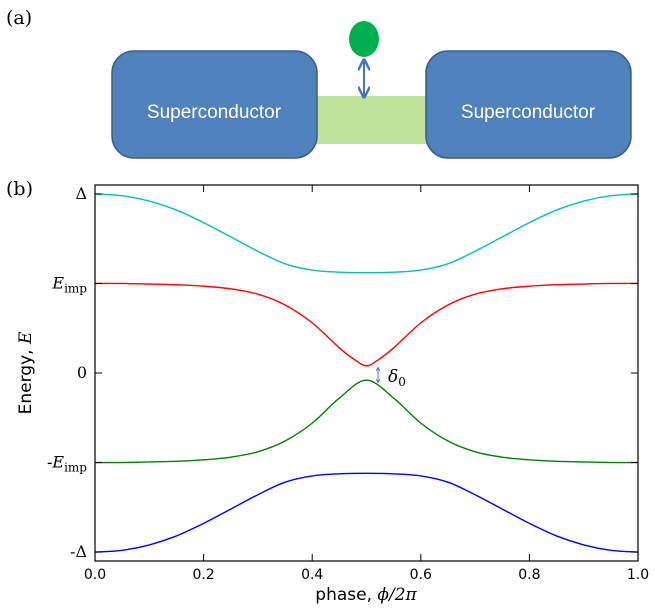 The height and width of the screenshot is (608, 655). Describe the element at coordinates (371, 120) in the screenshot. I see `junction-bridge` at that location.